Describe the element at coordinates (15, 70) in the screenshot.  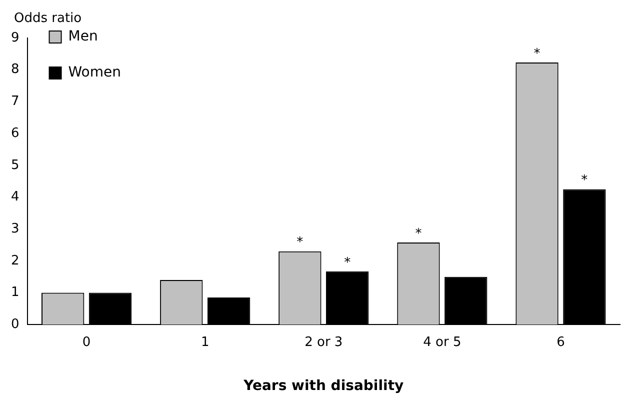
I see `y-tick-label: 8` at that location.